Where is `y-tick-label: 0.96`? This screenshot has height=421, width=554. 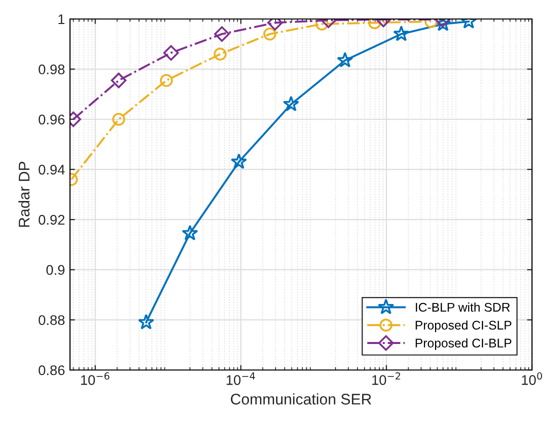 y-tick-label: 0.96 is located at coordinates (51, 119).